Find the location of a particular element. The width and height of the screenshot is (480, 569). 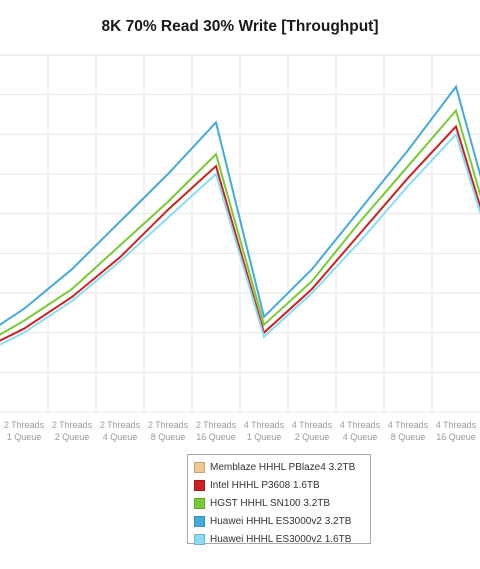

legend-label: Huawei HHHL ES3000v2 1.6TB is located at coordinates (281, 539).